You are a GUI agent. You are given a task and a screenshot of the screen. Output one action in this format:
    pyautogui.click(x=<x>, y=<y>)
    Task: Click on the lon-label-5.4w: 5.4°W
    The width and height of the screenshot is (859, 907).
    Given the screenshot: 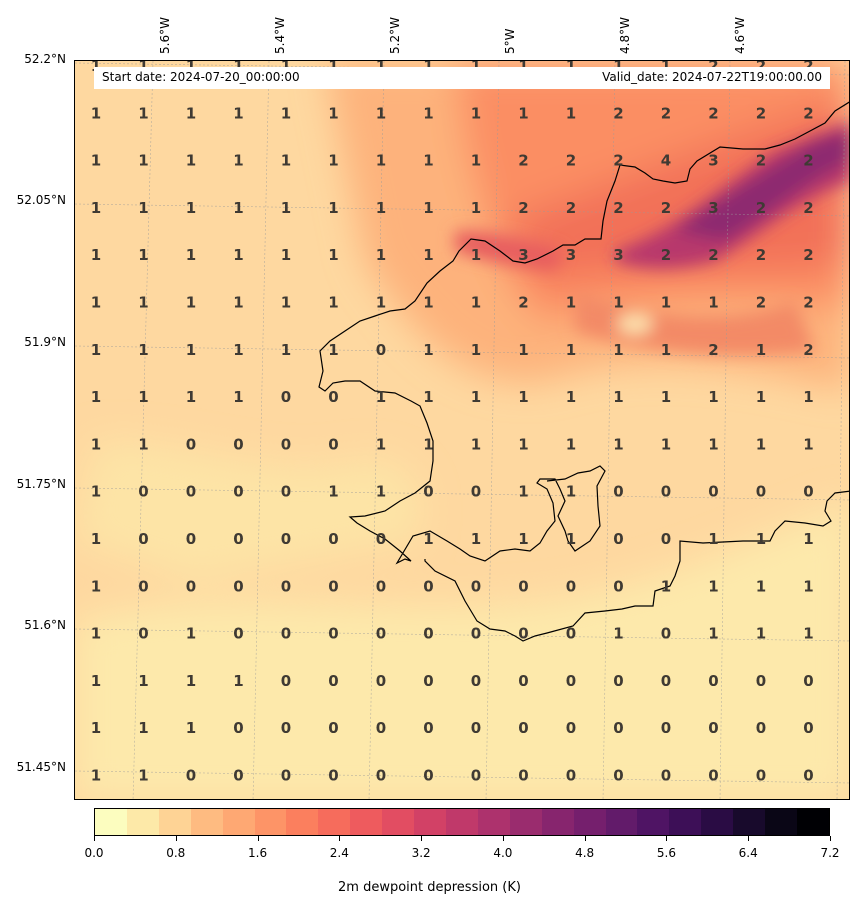 What is the action you would take?
    pyautogui.click(x=280, y=35)
    